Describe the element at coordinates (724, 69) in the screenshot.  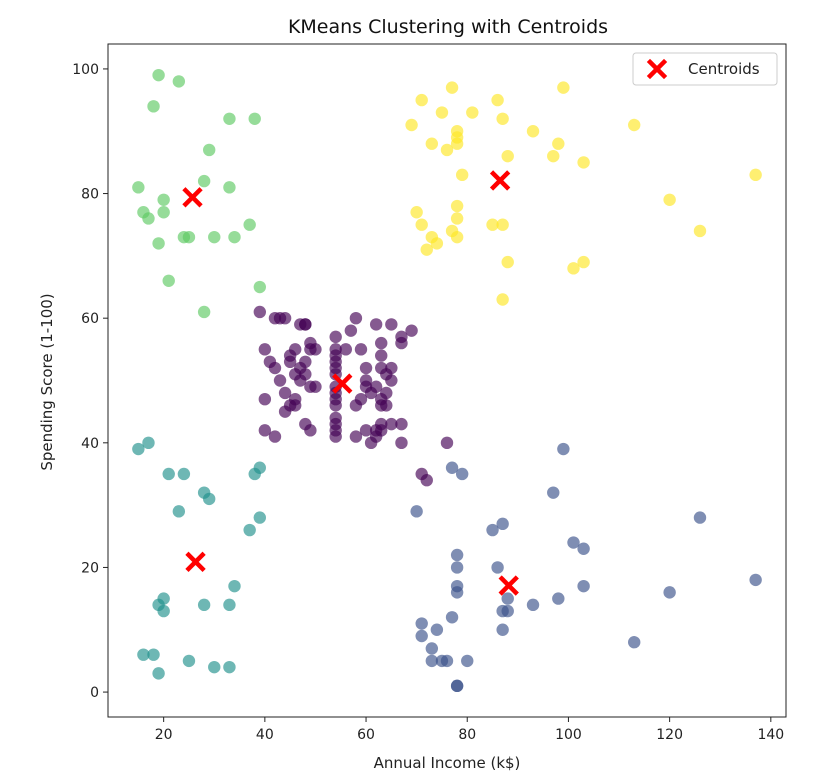
I see `legend-centroids-label: Centroids` at that location.